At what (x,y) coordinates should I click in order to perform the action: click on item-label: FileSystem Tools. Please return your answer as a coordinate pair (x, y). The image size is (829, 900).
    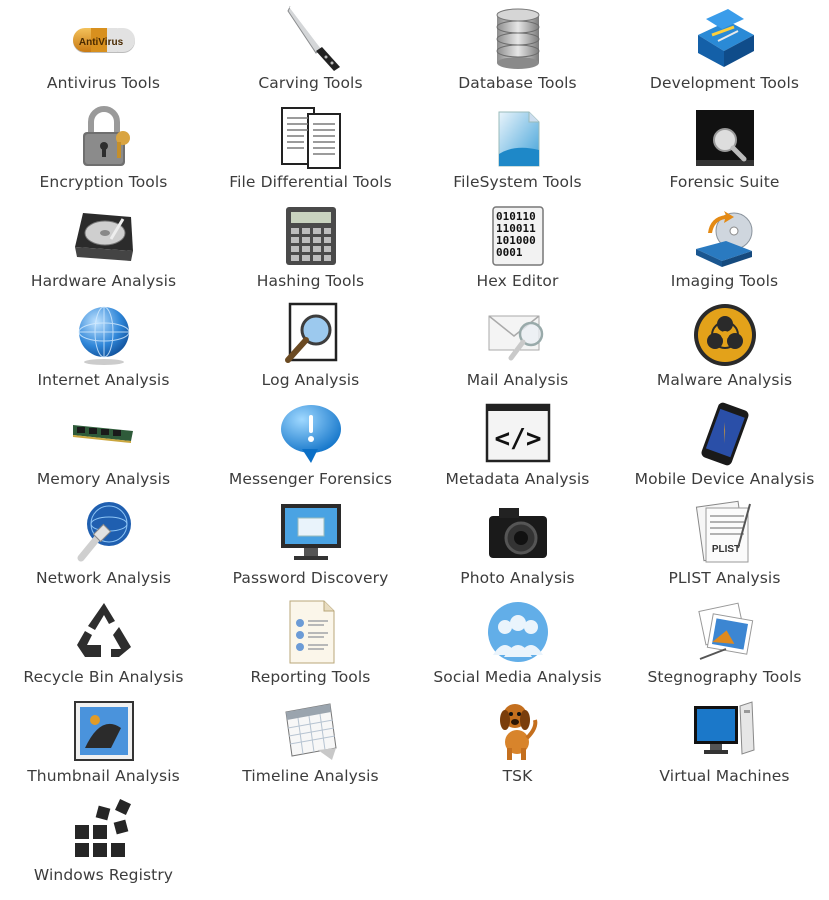
    Looking at the image, I should click on (517, 182).